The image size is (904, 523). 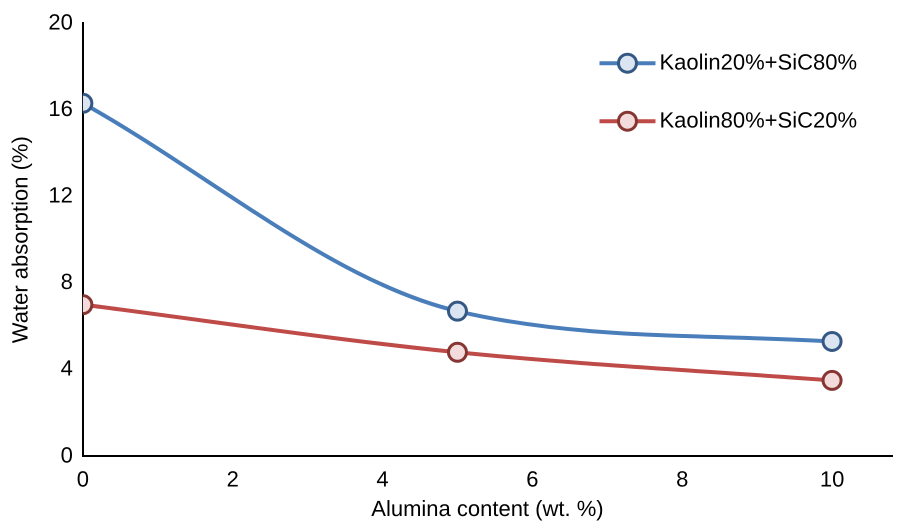 What do you see at coordinates (82, 479) in the screenshot?
I see `x-tick-label: 0` at bounding box center [82, 479].